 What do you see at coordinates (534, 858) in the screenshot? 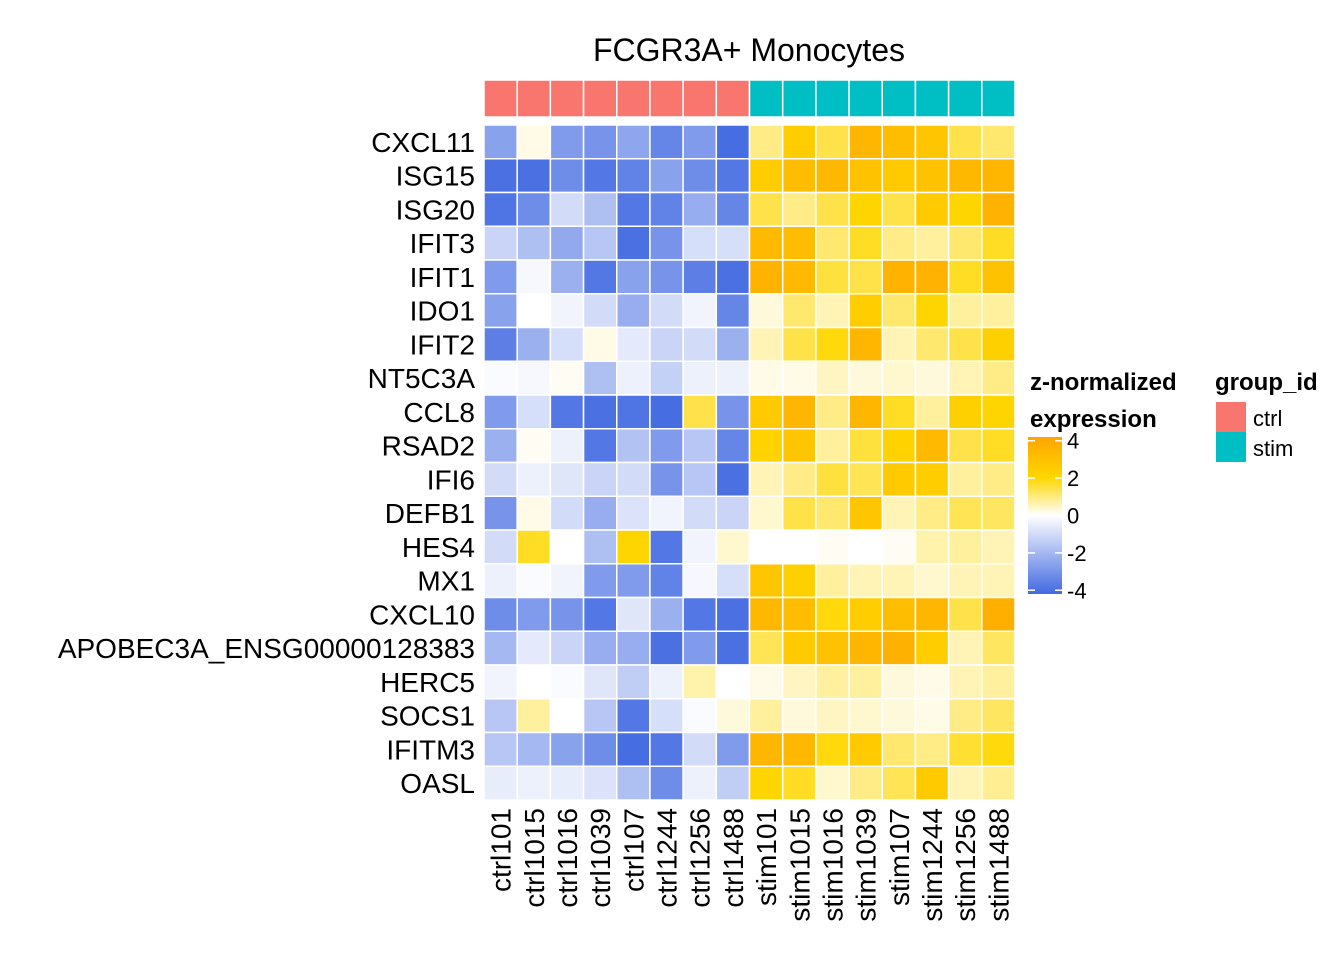
I see `column-label: ctrl1015` at bounding box center [534, 858].